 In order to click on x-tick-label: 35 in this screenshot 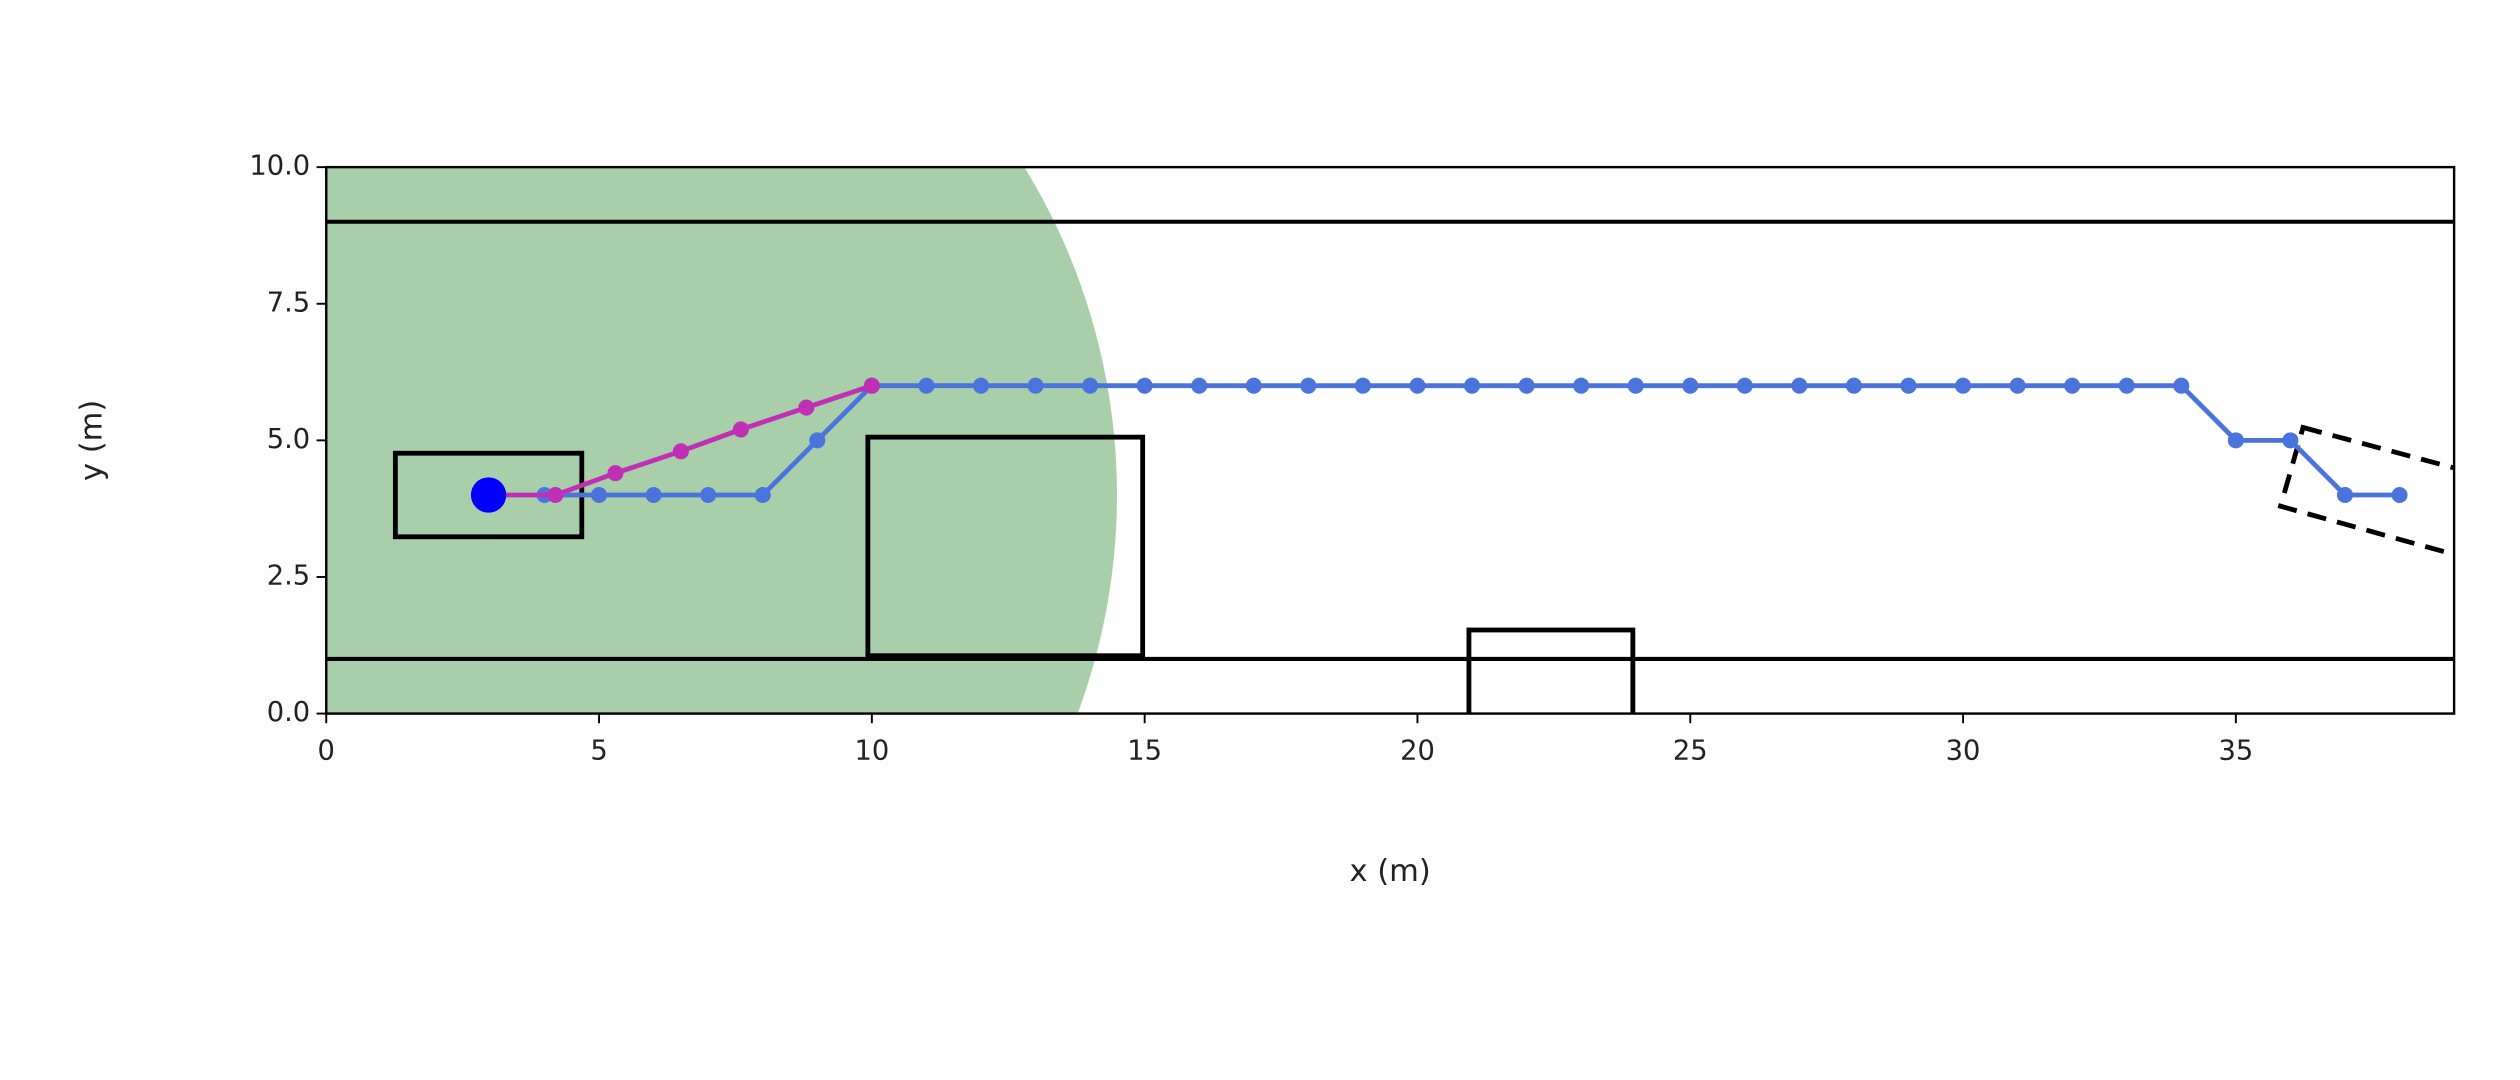, I will do `click(2235, 751)`.